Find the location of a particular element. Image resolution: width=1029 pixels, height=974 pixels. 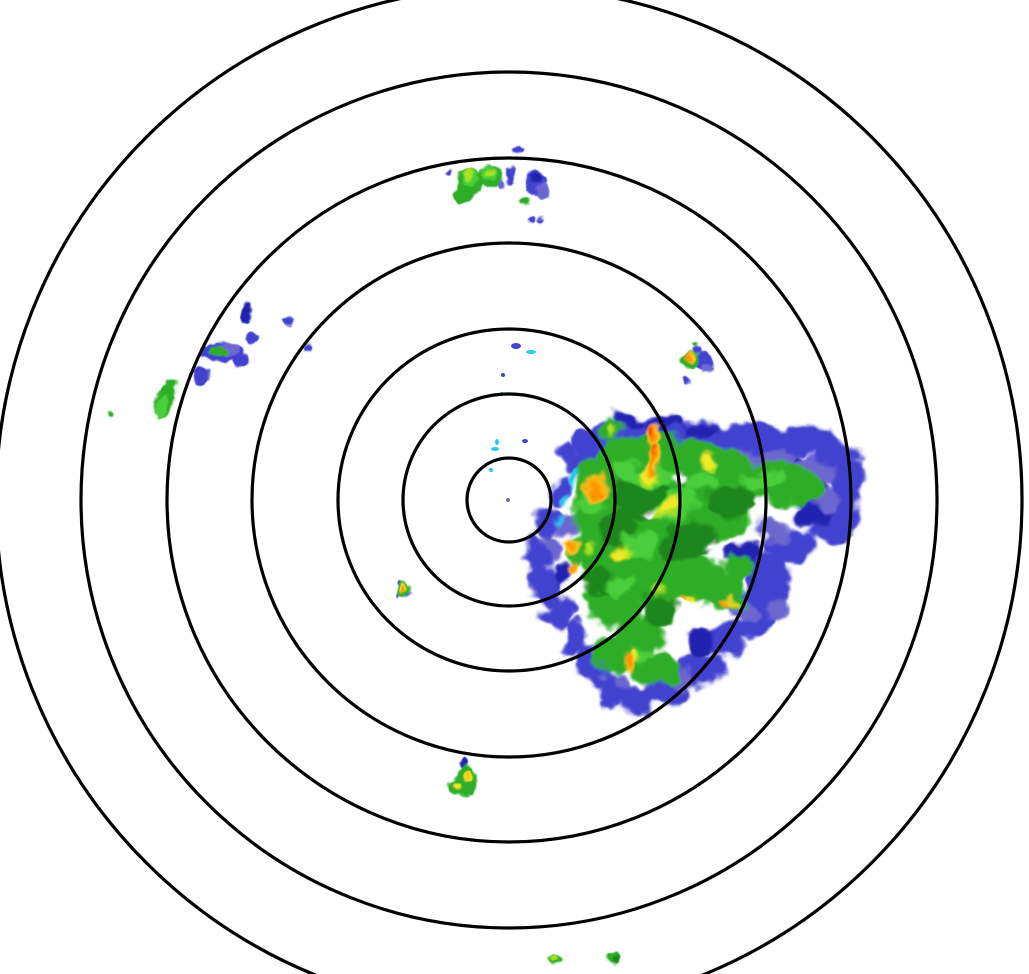

range-ring is located at coordinates (509, 500).